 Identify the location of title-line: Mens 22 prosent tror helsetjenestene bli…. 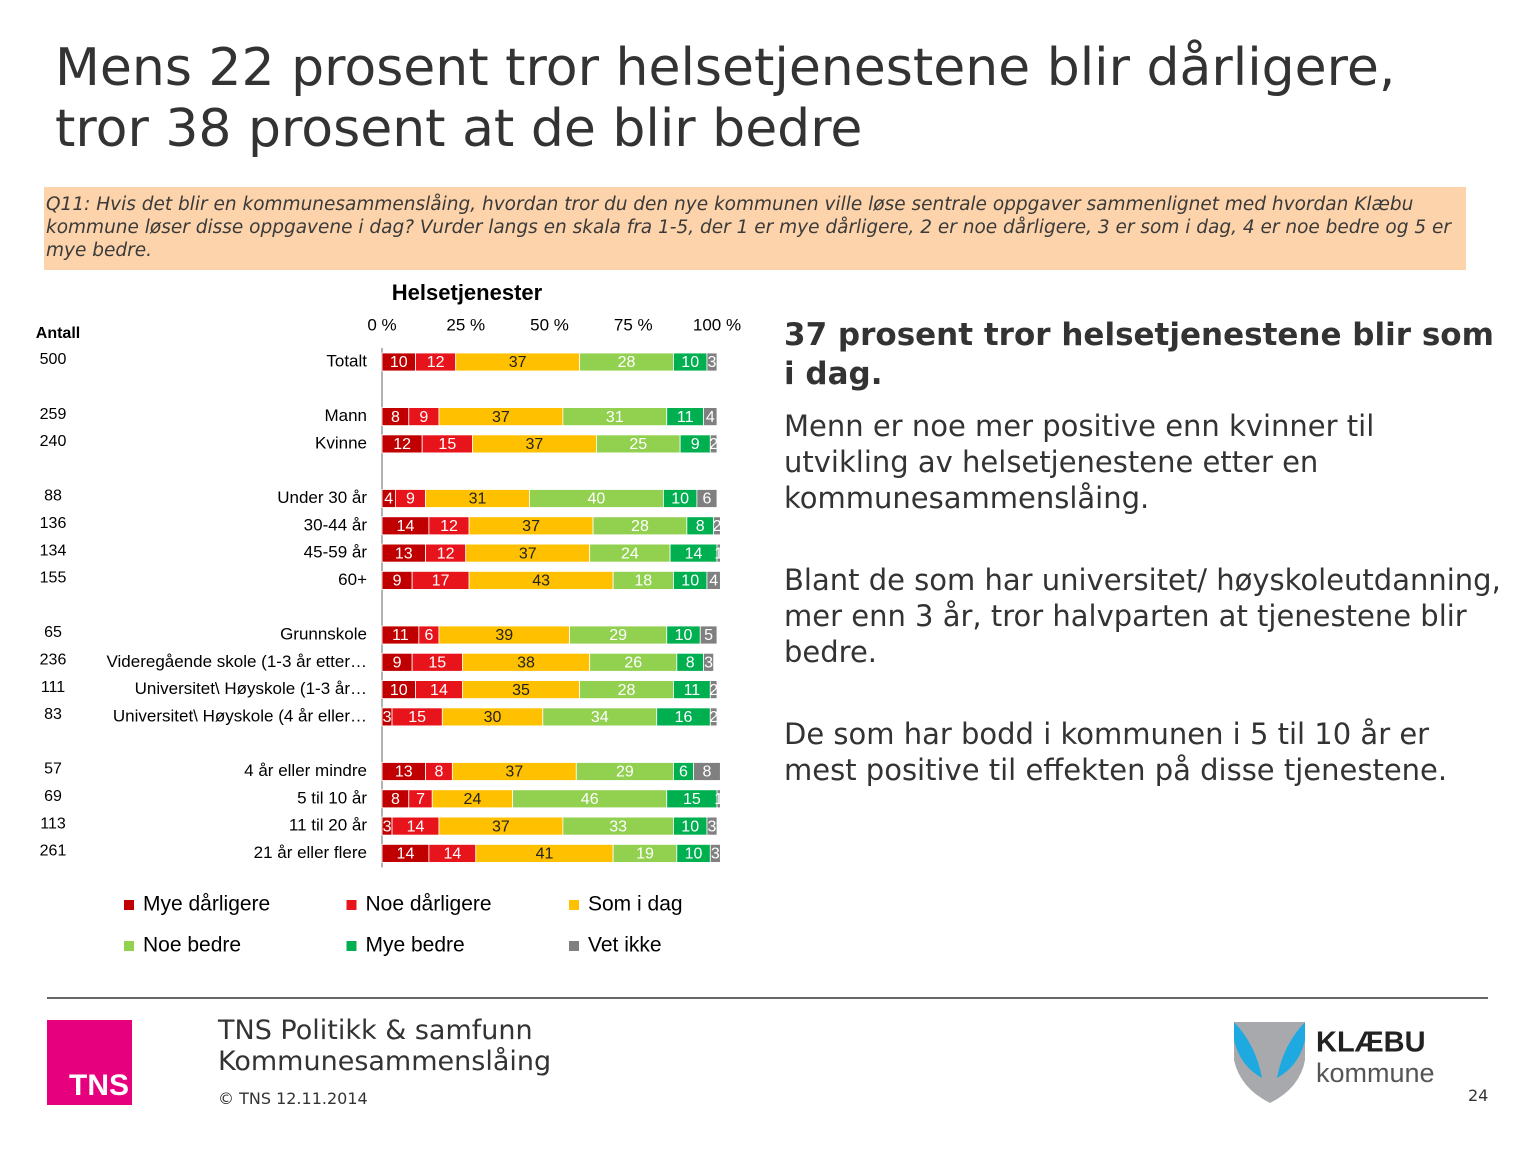
(725, 68).